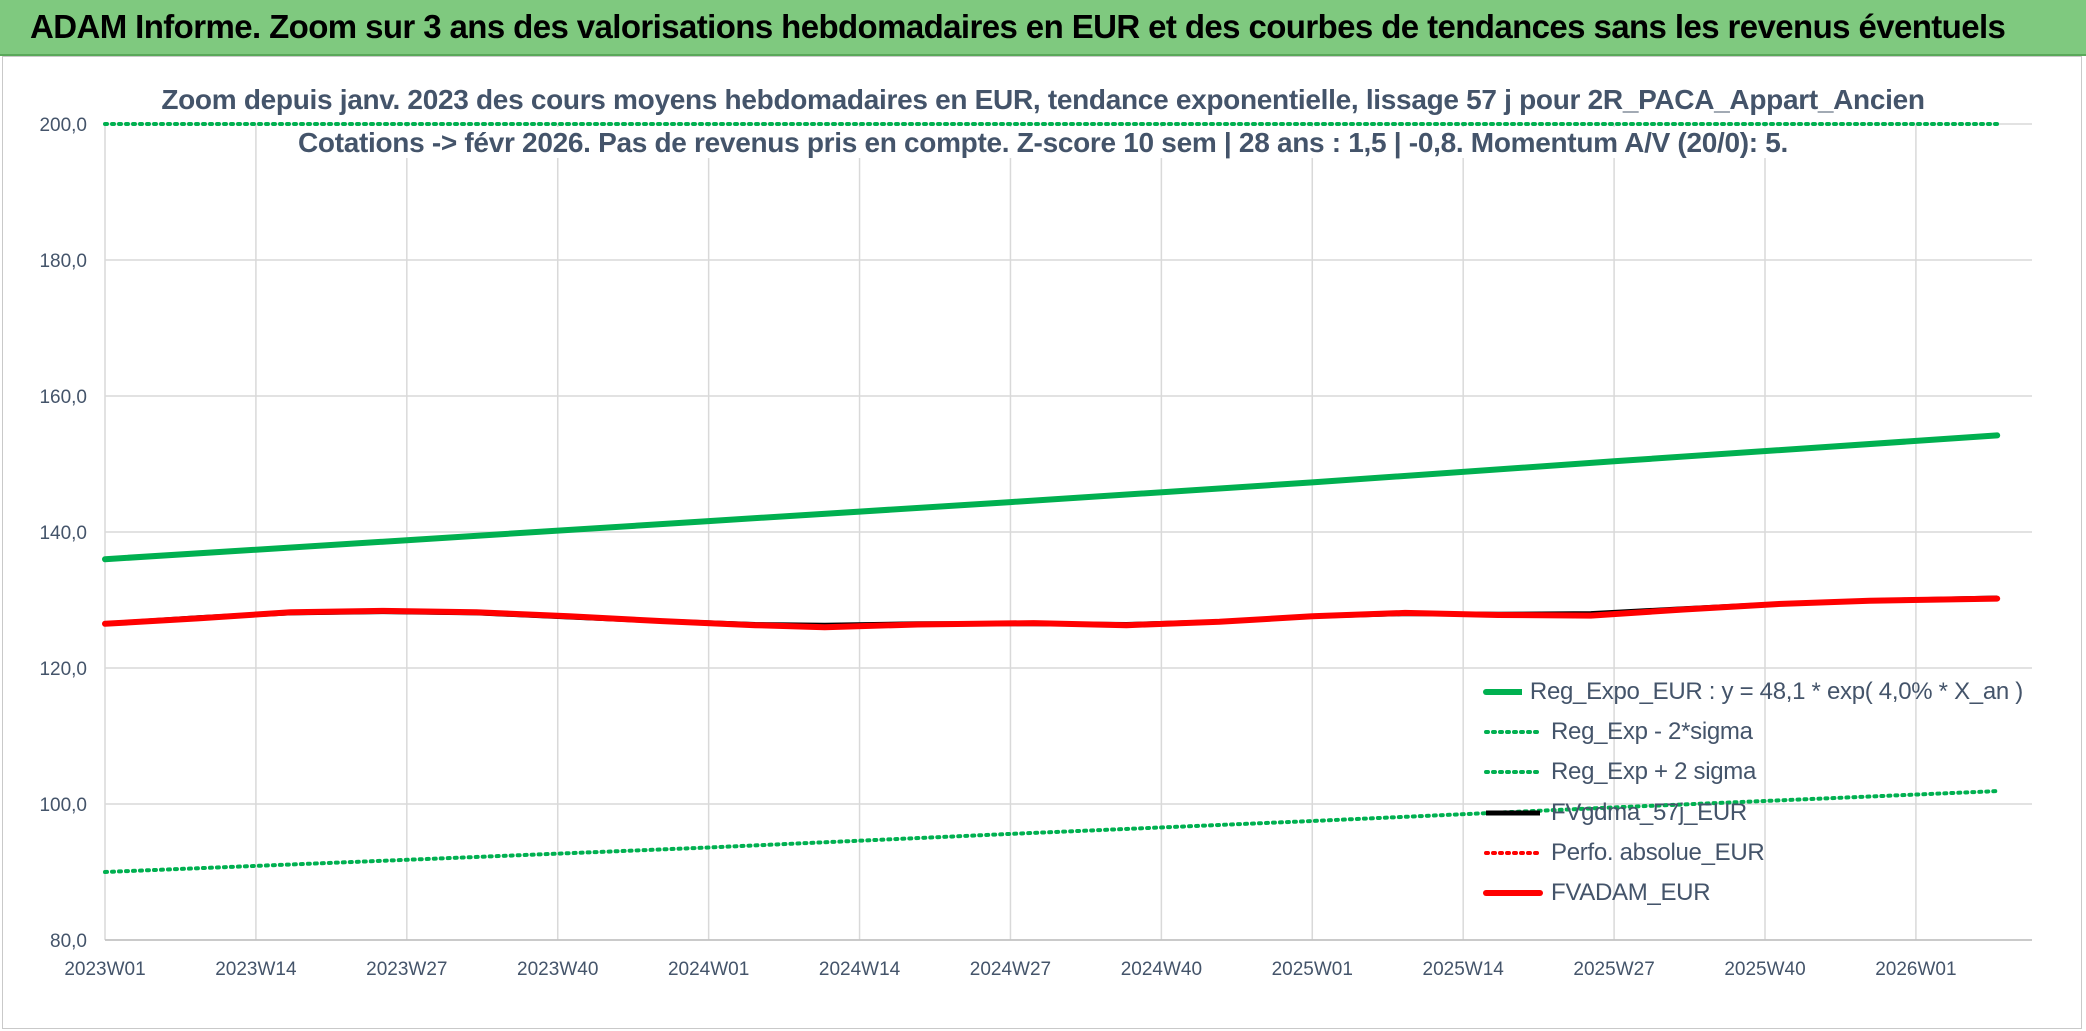 The height and width of the screenshot is (1031, 2086). What do you see at coordinates (63, 669) in the screenshot?
I see `y-tick-label: 120,0` at bounding box center [63, 669].